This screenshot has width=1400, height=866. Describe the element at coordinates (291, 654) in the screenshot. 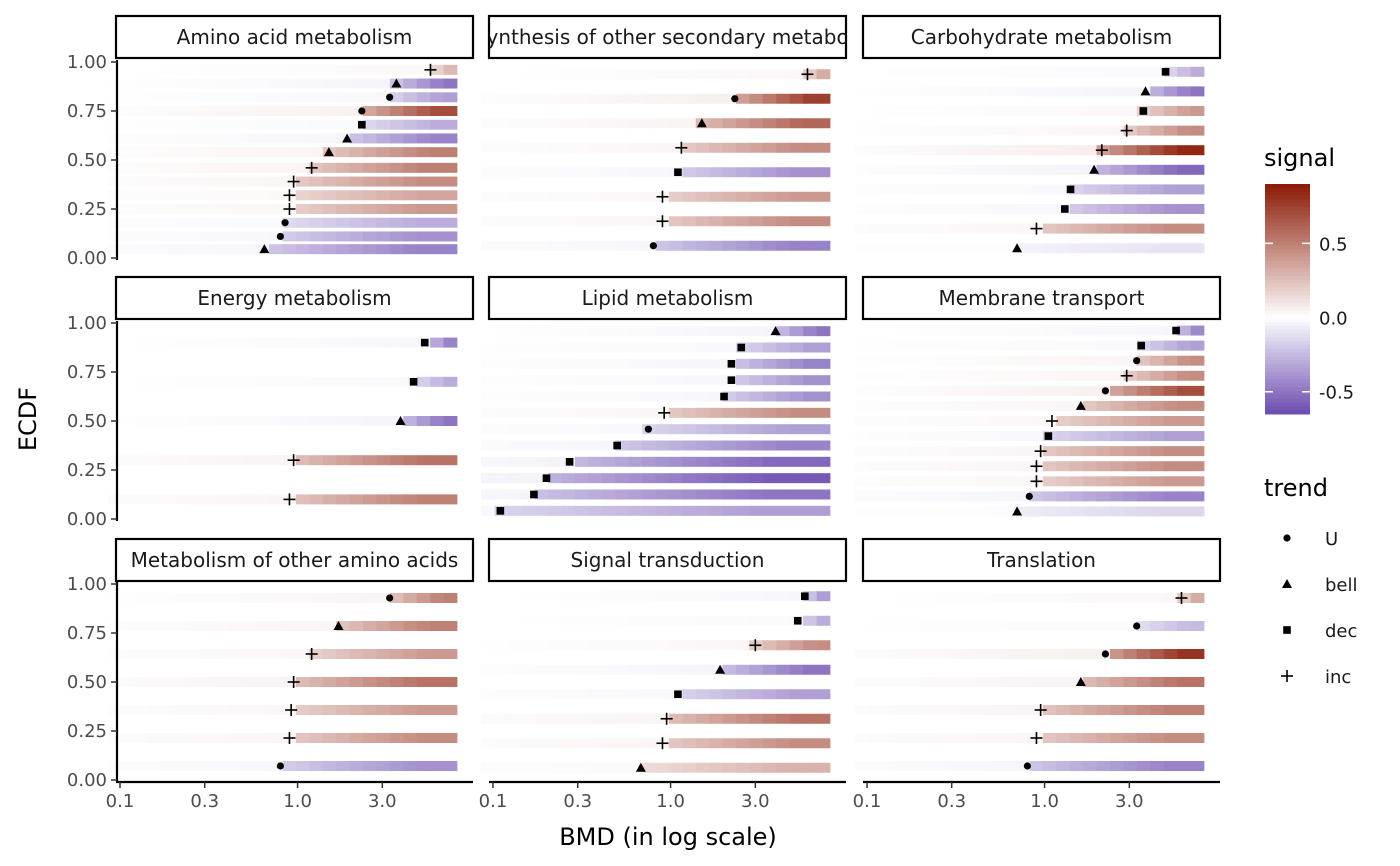

I see `facet-panel: Metabolism of other amino acids` at that location.